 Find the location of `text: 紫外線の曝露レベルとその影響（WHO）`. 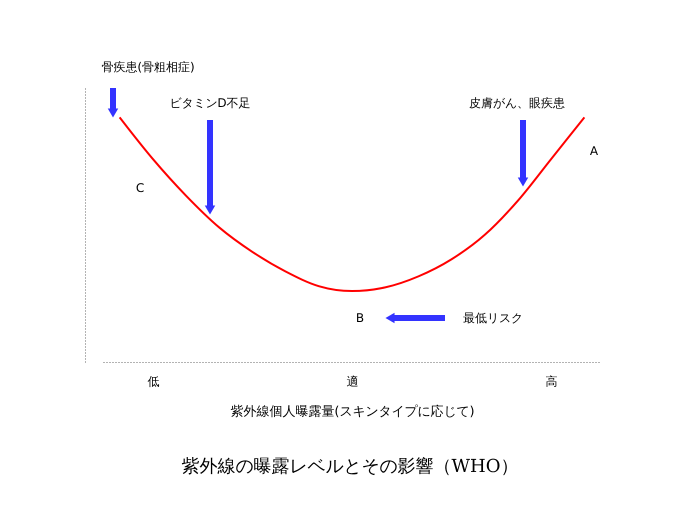

text: 紫外線の曝露レベルとその影響（WHO） is located at coordinates (350, 466).